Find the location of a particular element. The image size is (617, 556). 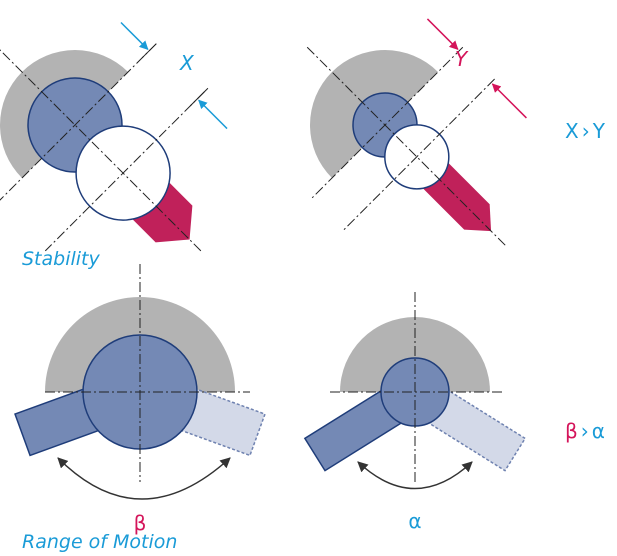

stability-joint-small is located at coordinates (416, 132).